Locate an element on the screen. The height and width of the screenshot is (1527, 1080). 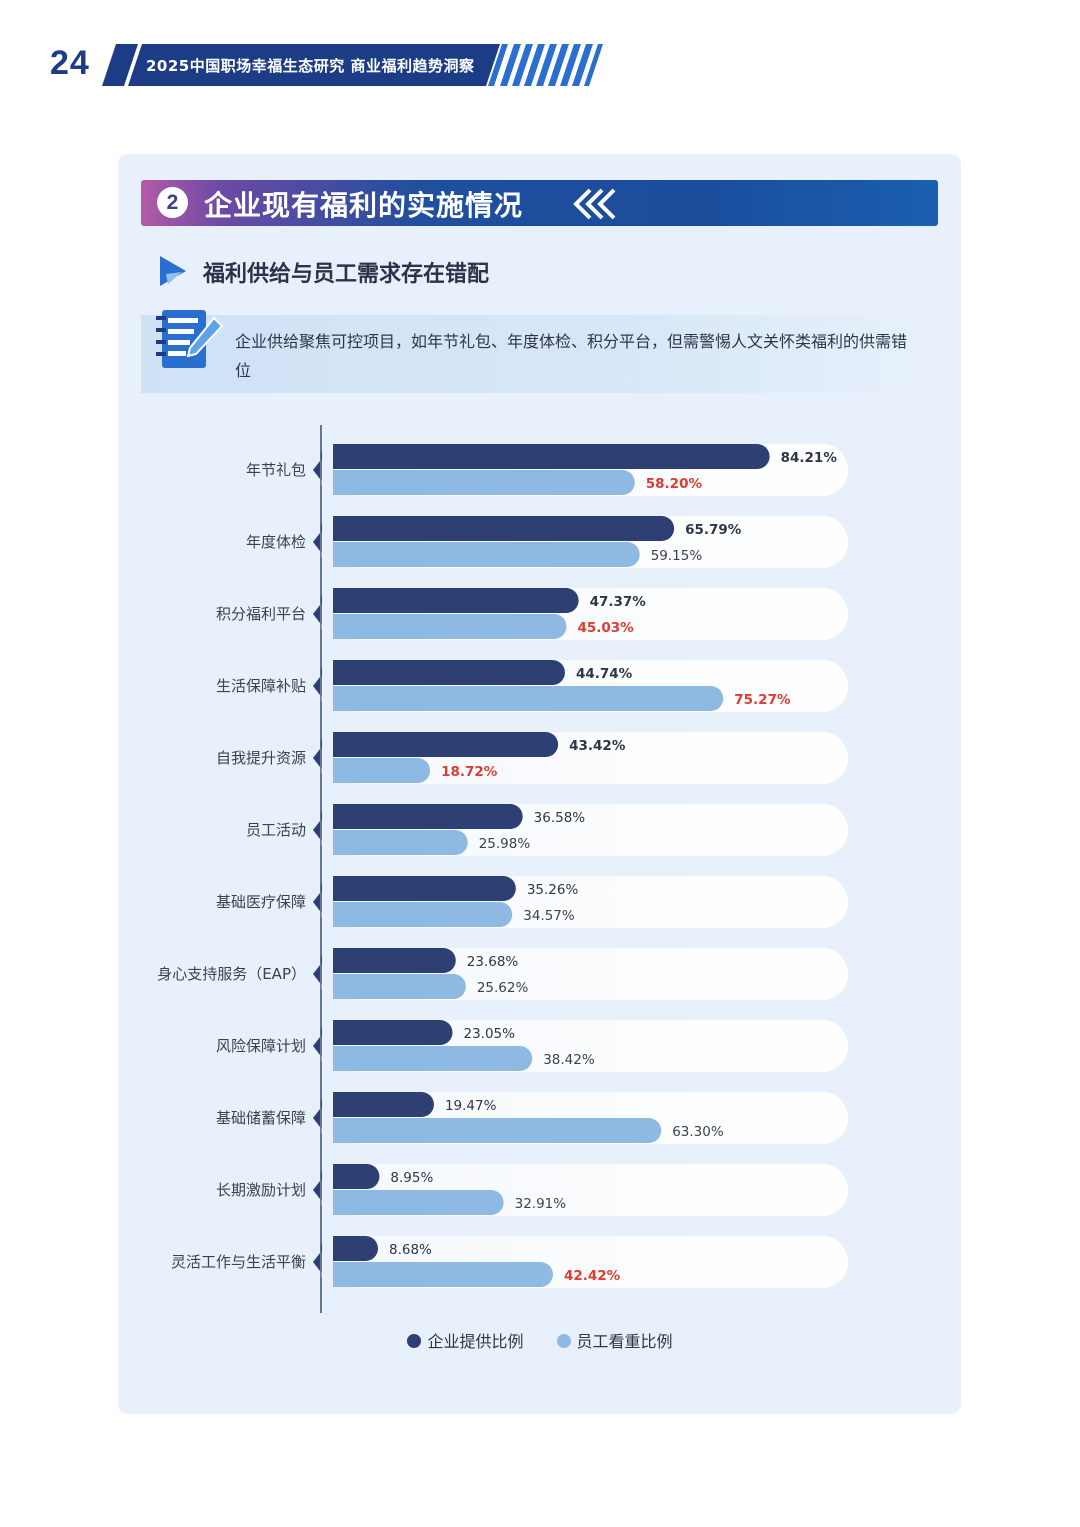
section-number-badge: 2 is located at coordinates (172, 202).